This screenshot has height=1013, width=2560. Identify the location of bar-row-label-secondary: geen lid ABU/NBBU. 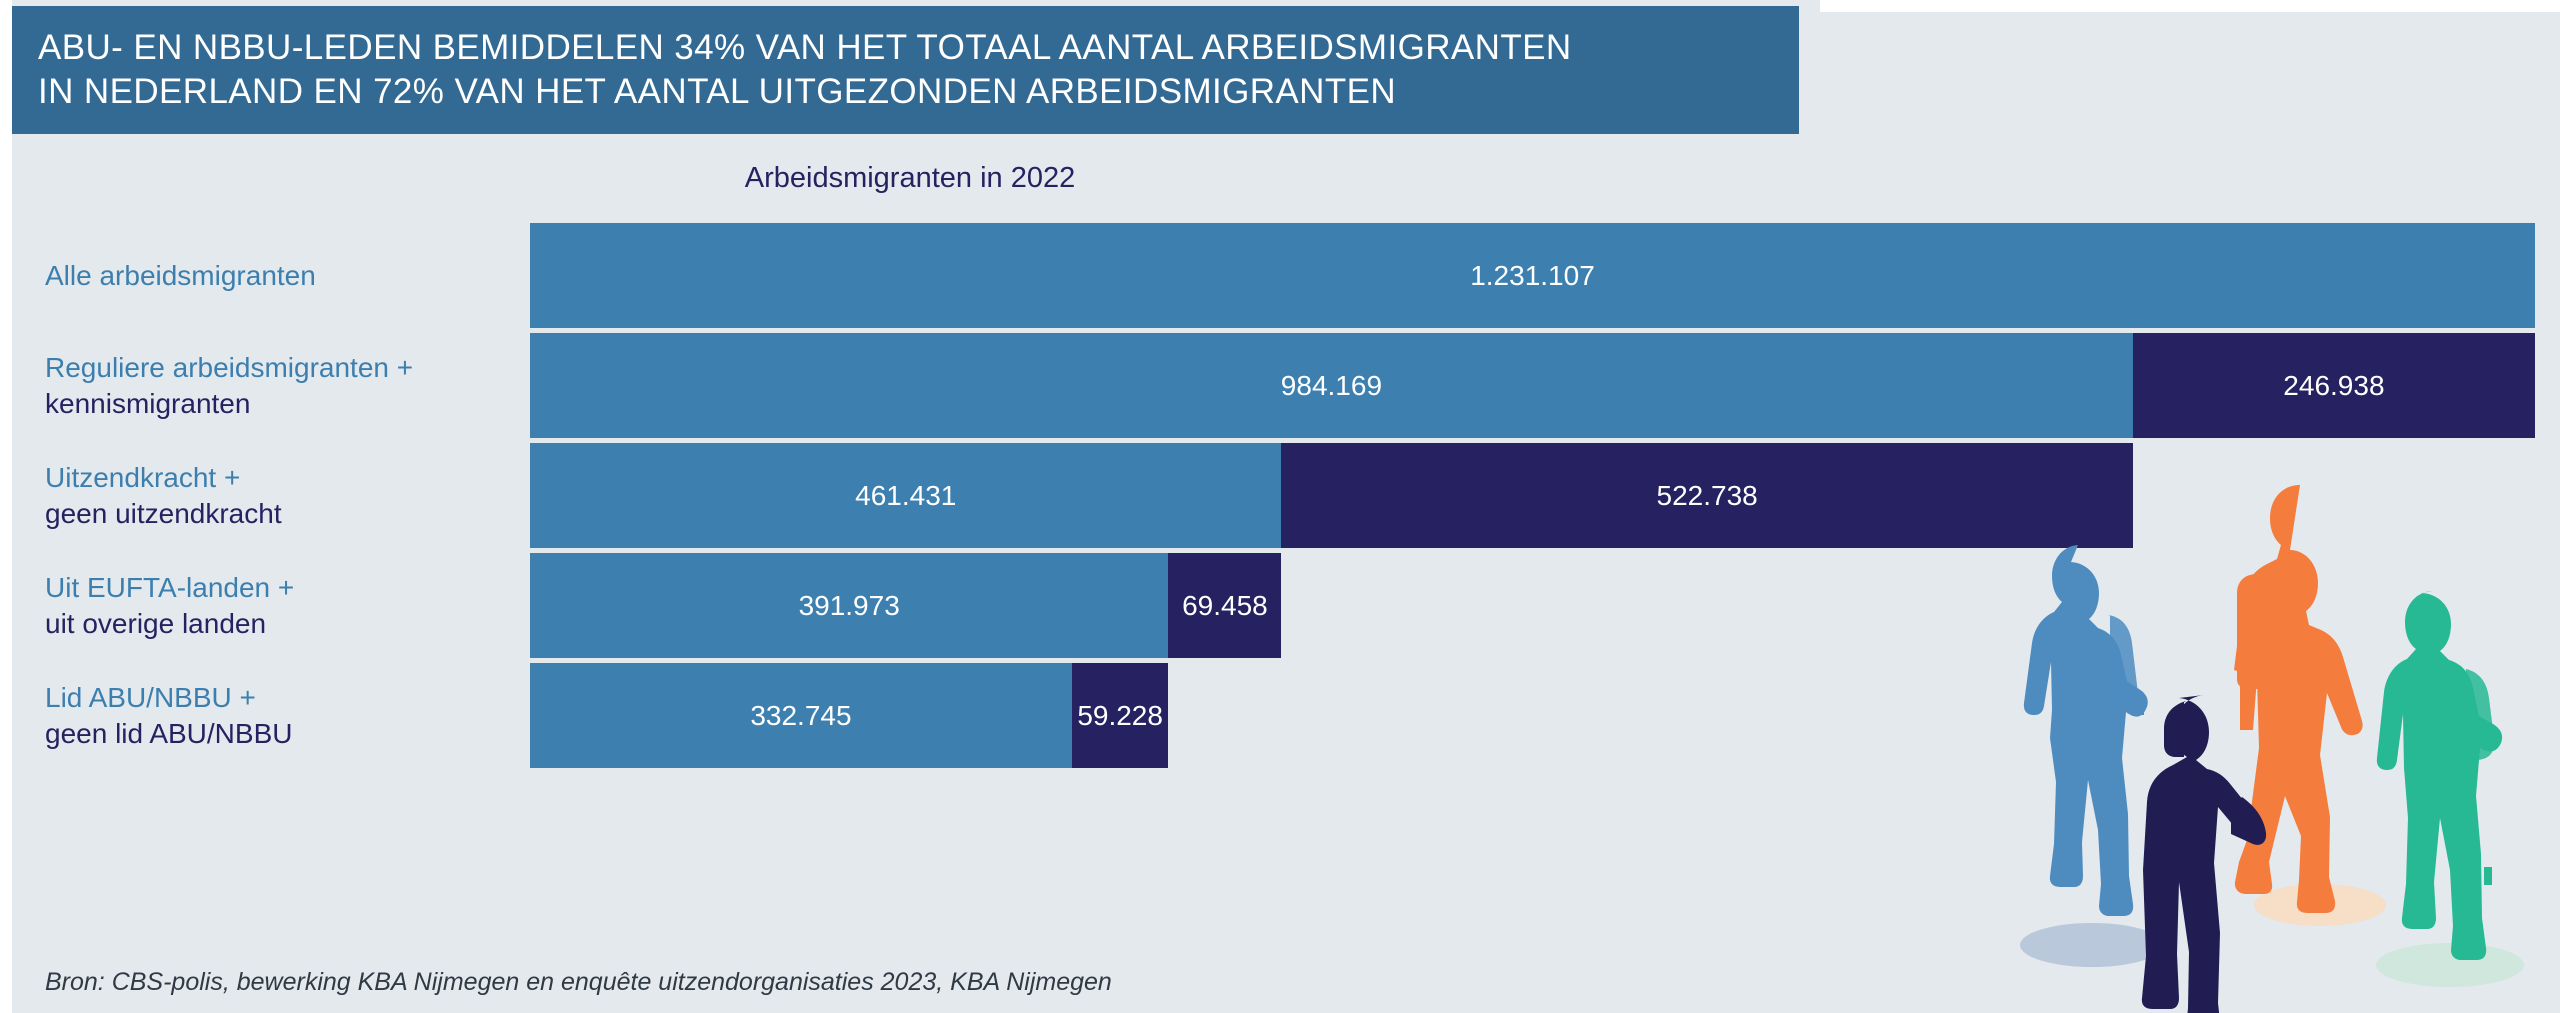
(169, 733).